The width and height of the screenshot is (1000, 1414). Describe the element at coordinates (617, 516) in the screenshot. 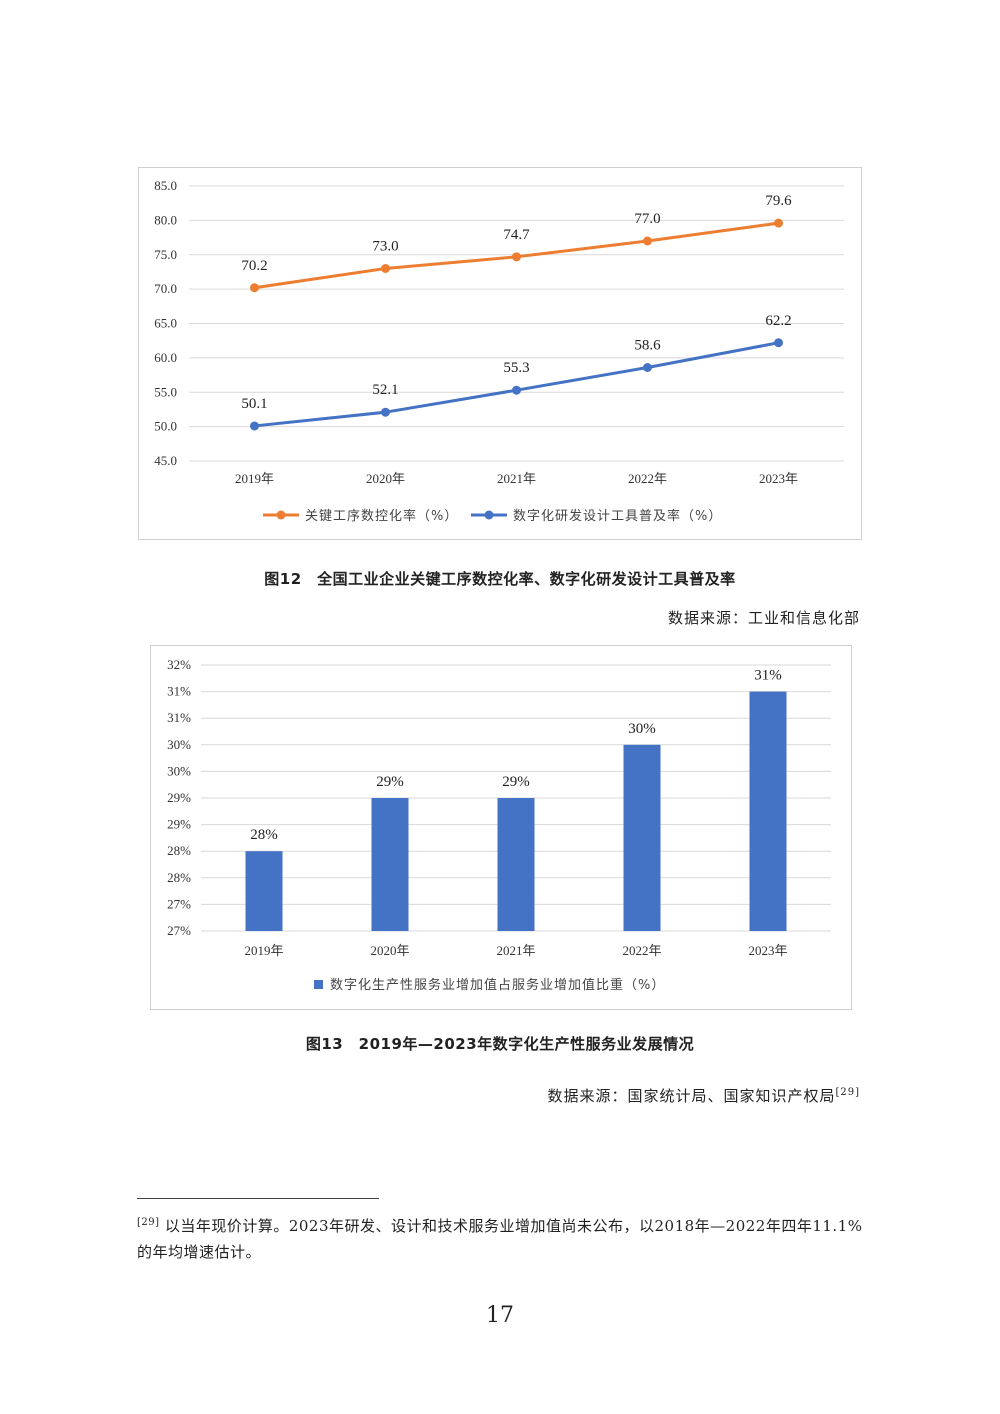

I see `legend-label: 数字化研发设计工具普及率（%）` at that location.